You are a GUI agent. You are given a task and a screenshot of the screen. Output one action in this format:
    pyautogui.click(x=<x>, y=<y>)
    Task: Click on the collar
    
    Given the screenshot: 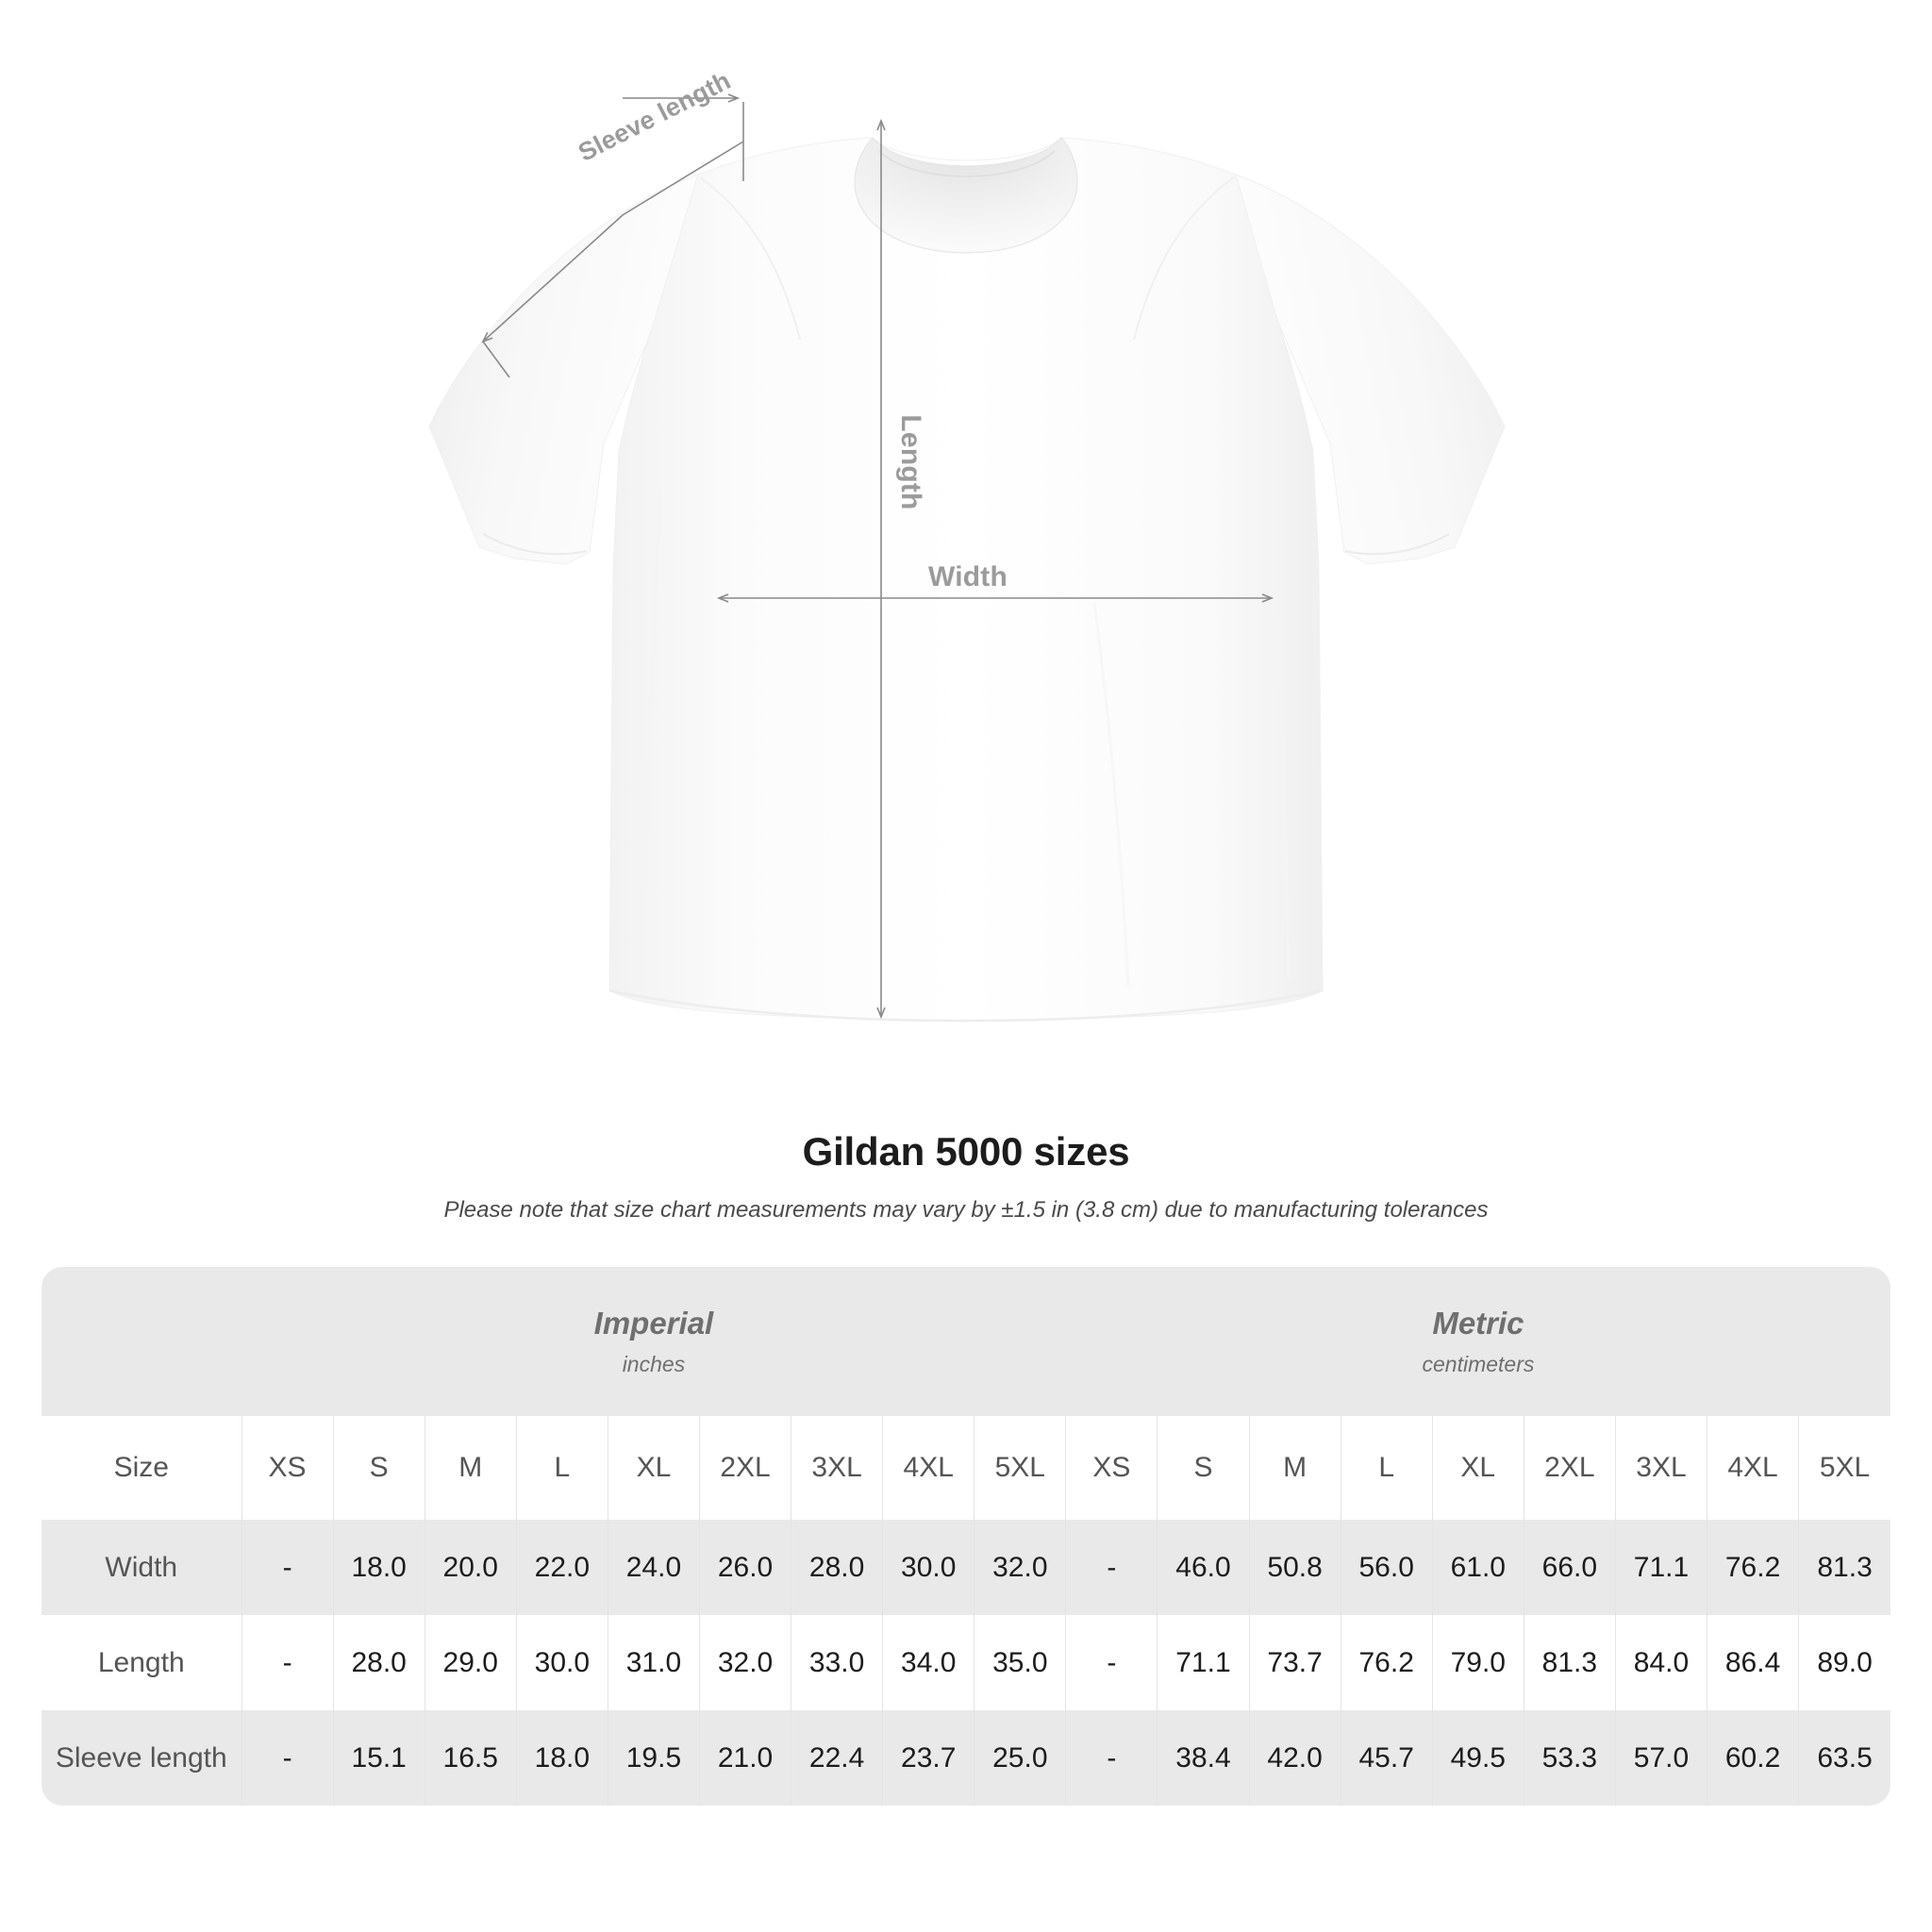 What is the action you would take?
    pyautogui.click(x=966, y=195)
    